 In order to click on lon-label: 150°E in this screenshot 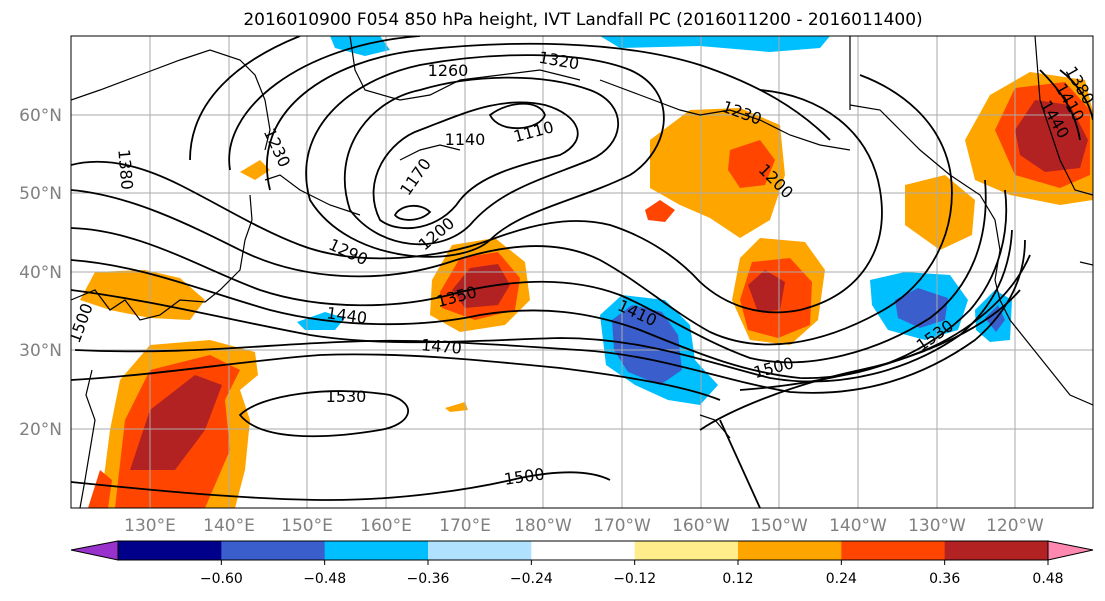, I will do `click(307, 526)`.